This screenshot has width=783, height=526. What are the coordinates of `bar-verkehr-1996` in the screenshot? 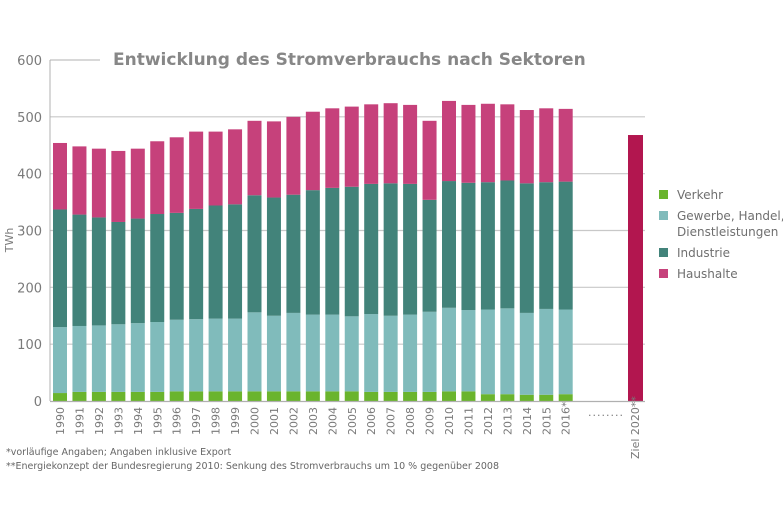 It's located at (176, 396).